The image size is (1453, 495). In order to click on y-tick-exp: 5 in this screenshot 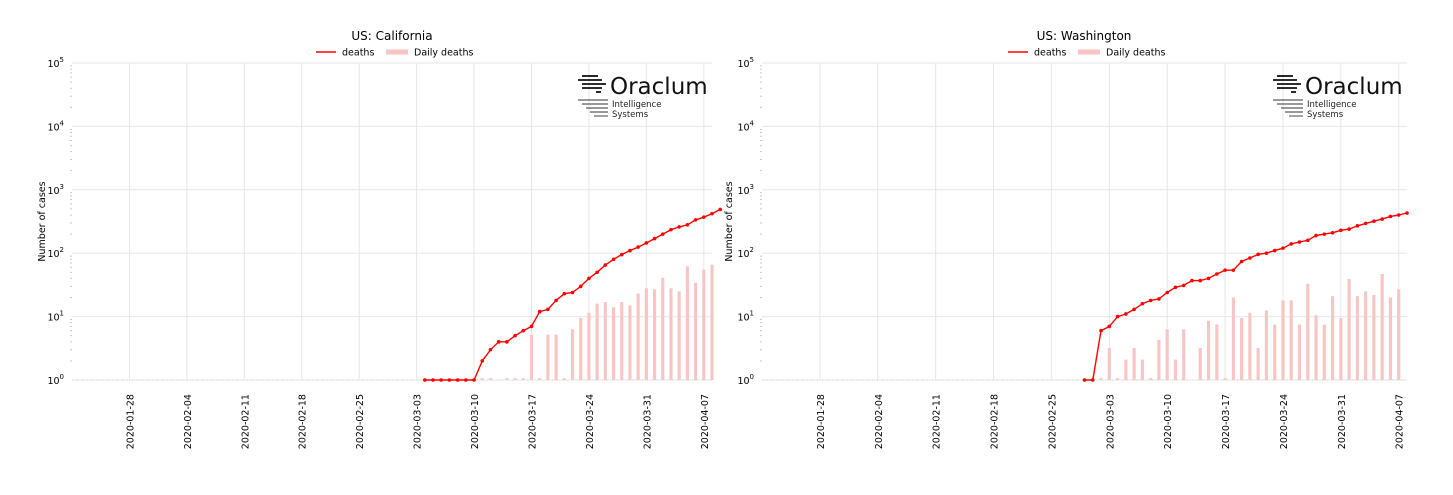, I will do `click(752, 60)`.